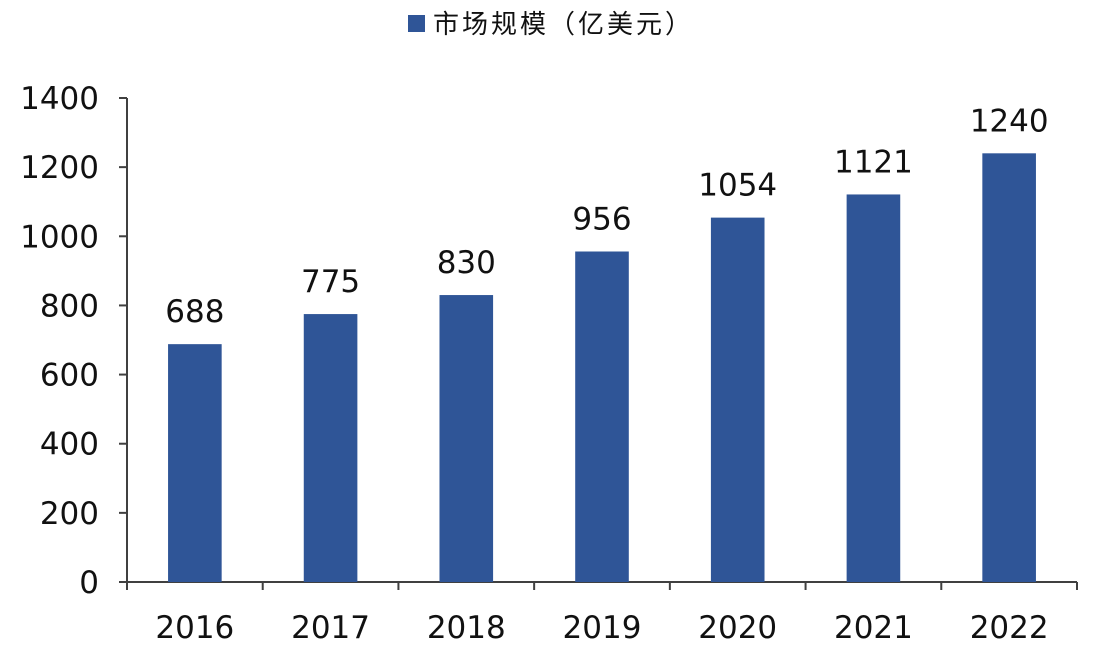 The height and width of the screenshot is (666, 1106). What do you see at coordinates (330, 448) in the screenshot?
I see `bar-2017` at bounding box center [330, 448].